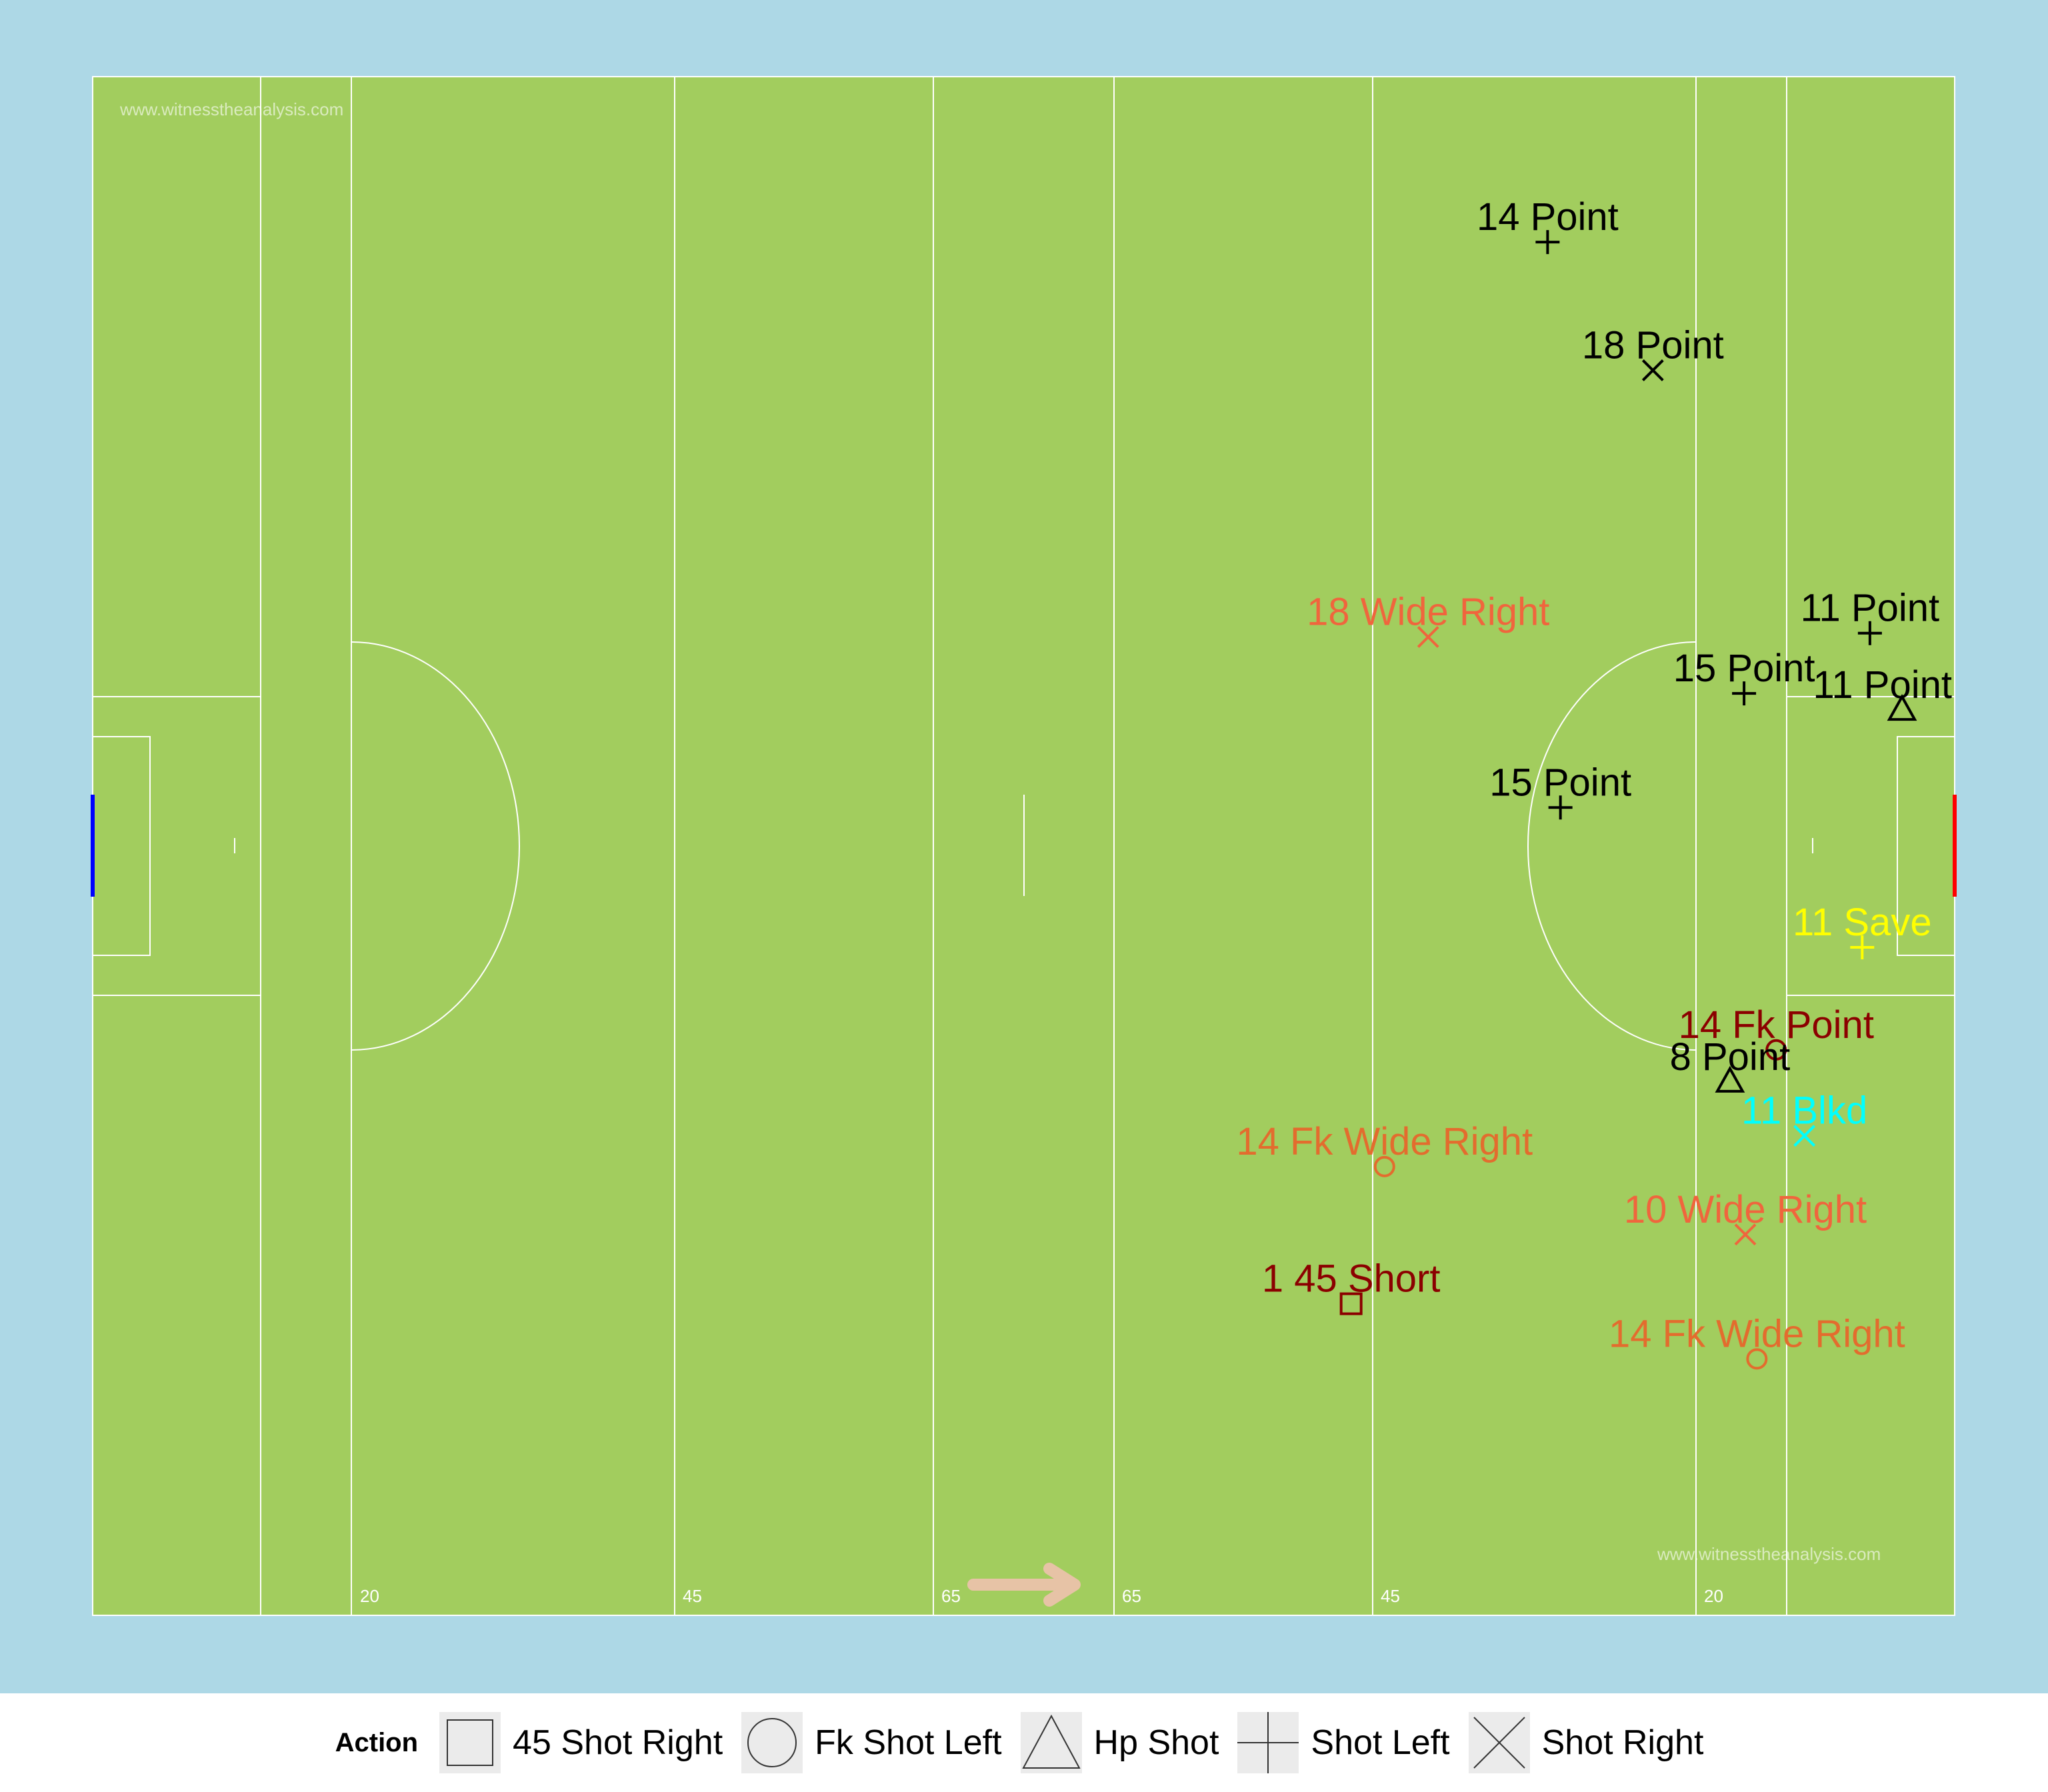 This screenshot has width=2048, height=1792. I want to click on shot-point: 11 Save, so click(1862, 930).